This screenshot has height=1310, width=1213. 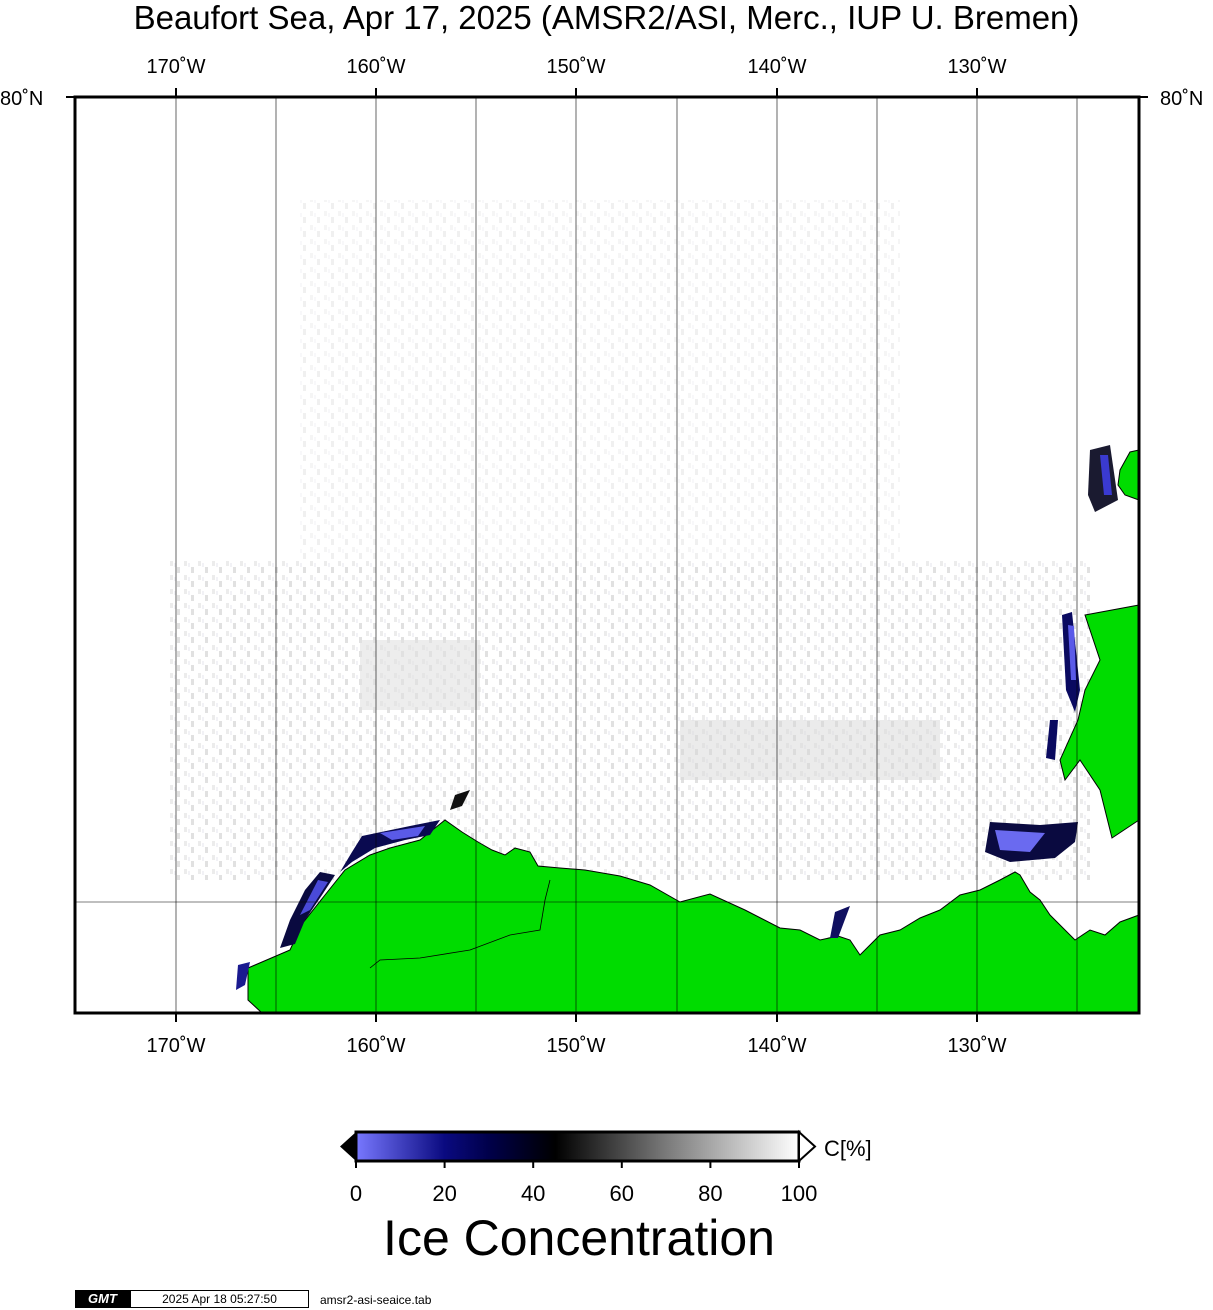 I want to click on lat-label-left: 80˚N, so click(x=22, y=99).